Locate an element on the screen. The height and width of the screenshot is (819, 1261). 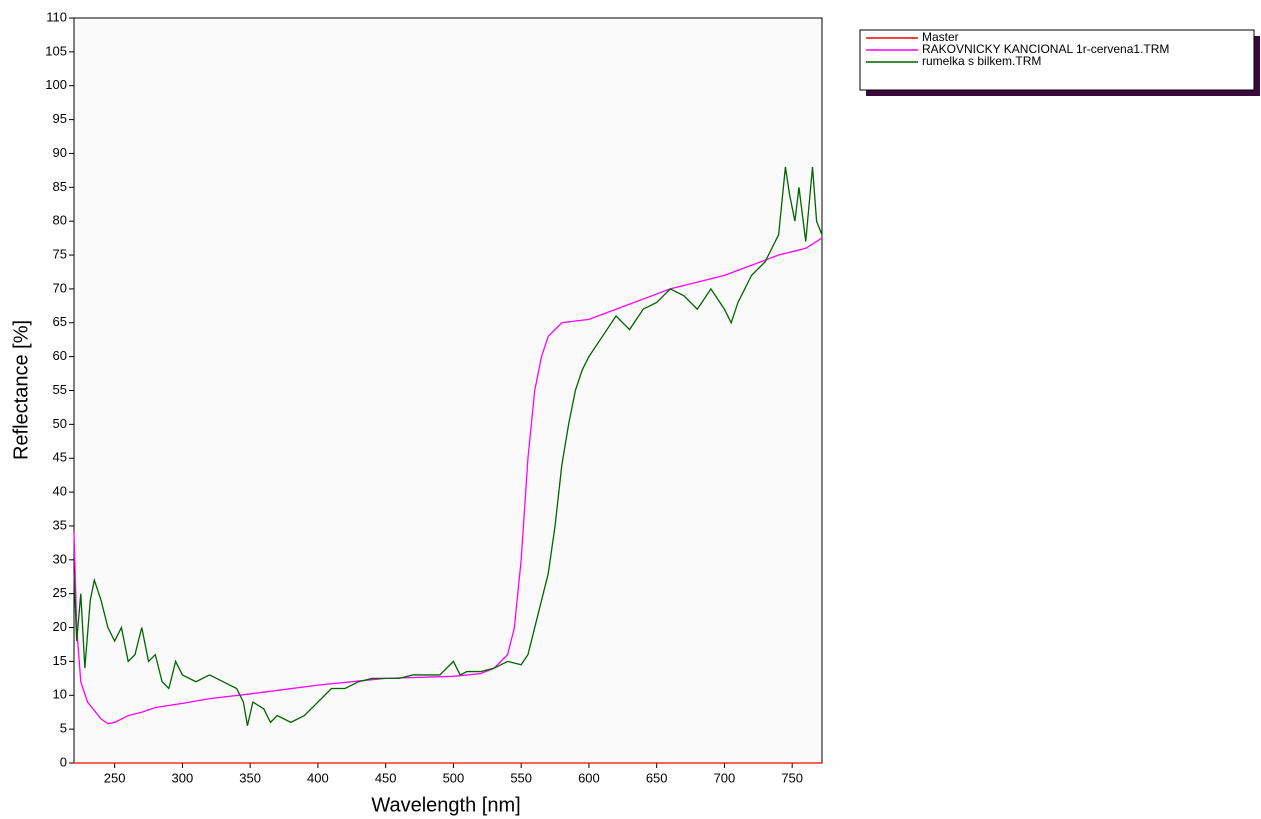
x-tick-label: 700 is located at coordinates (725, 777).